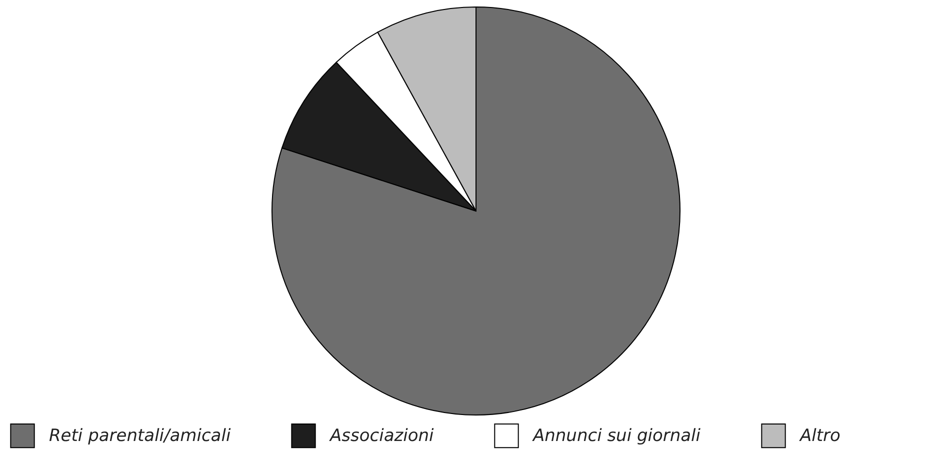 This screenshot has width=931, height=456. I want to click on legend-label: Associazioni, so click(381, 436).